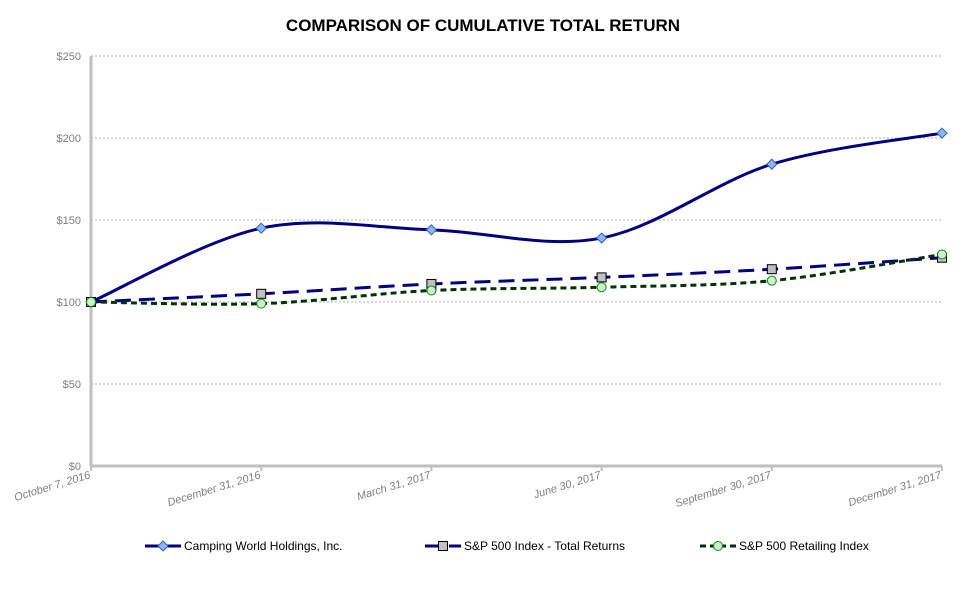 The width and height of the screenshot is (967, 590). Describe the element at coordinates (483, 25) in the screenshot. I see `chart-title: COMPARISON OF CUMULATIVE TOTAL RETURN` at that location.